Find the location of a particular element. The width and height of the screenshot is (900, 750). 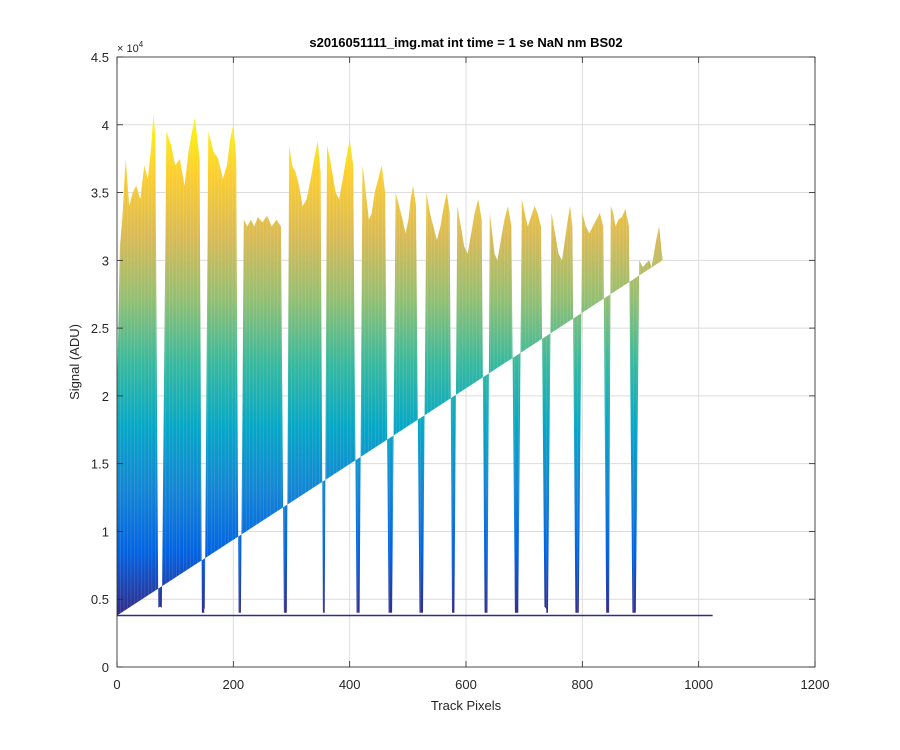

y-tick-label: 4.5 is located at coordinates (100, 57).